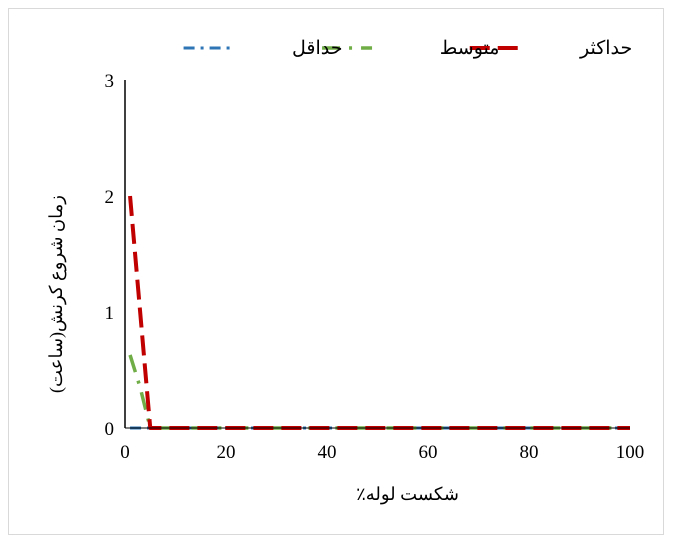 This screenshot has width=673, height=543. Describe the element at coordinates (605, 48) in the screenshot. I see `legend-label: حداکثر` at that location.